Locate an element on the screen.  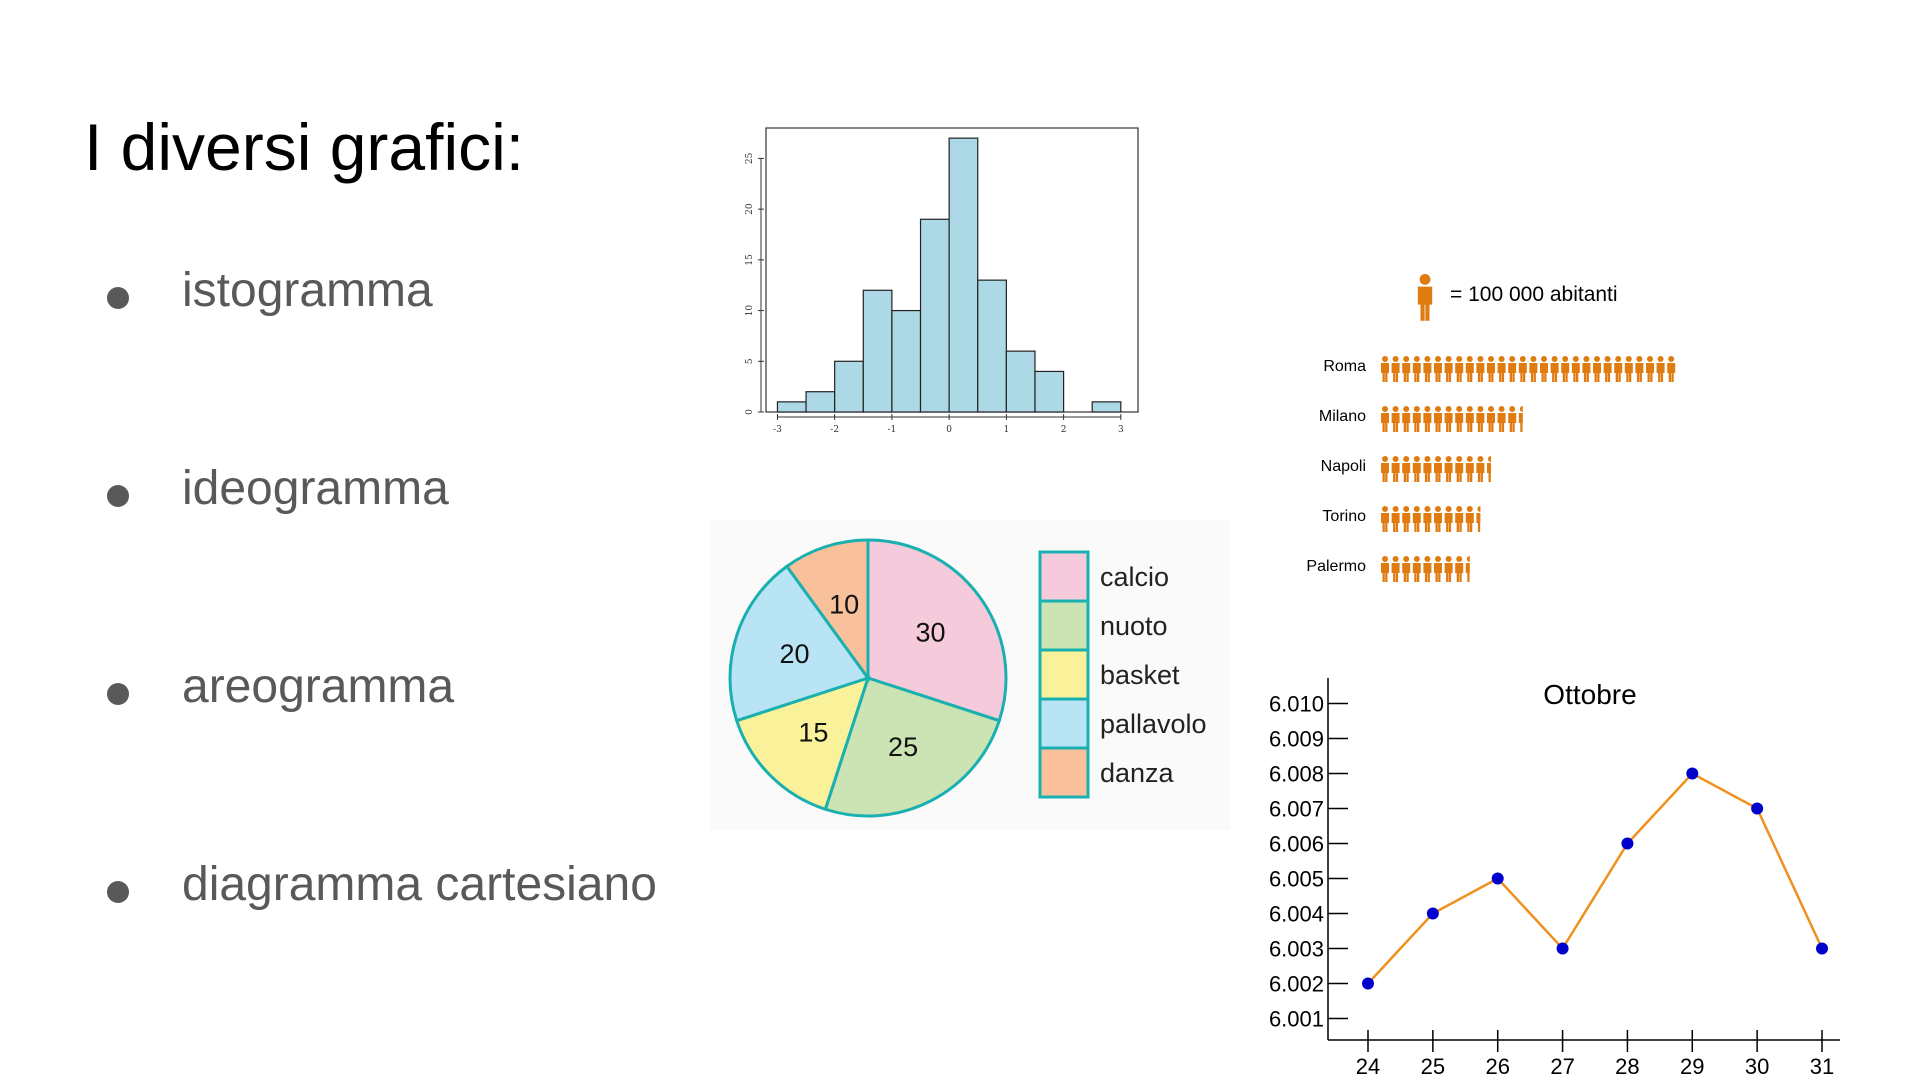
hist-x-tick-label: -1 is located at coordinates (892, 430).